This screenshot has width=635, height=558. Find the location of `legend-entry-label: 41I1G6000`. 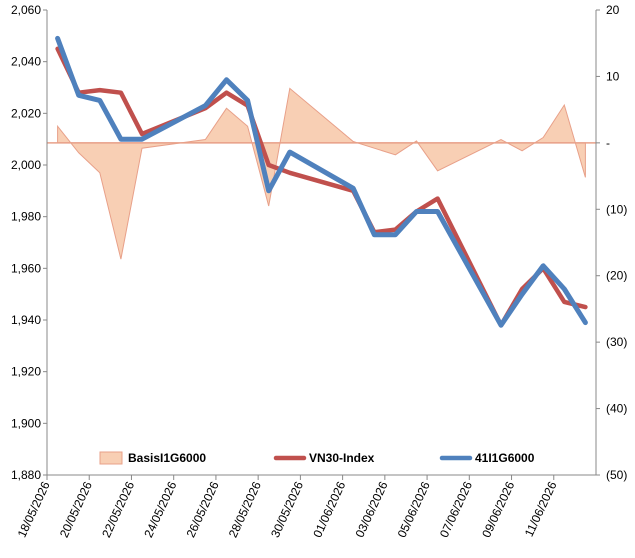

legend-entry-label: 41I1G6000 is located at coordinates (505, 458).